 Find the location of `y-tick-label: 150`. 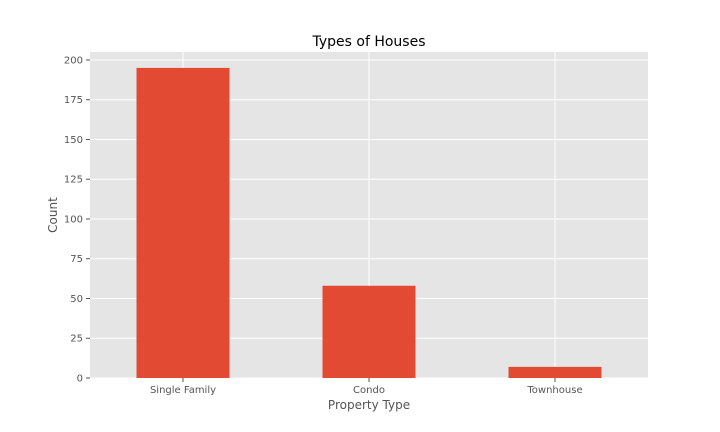

y-tick-label: 150 is located at coordinates (73, 140).